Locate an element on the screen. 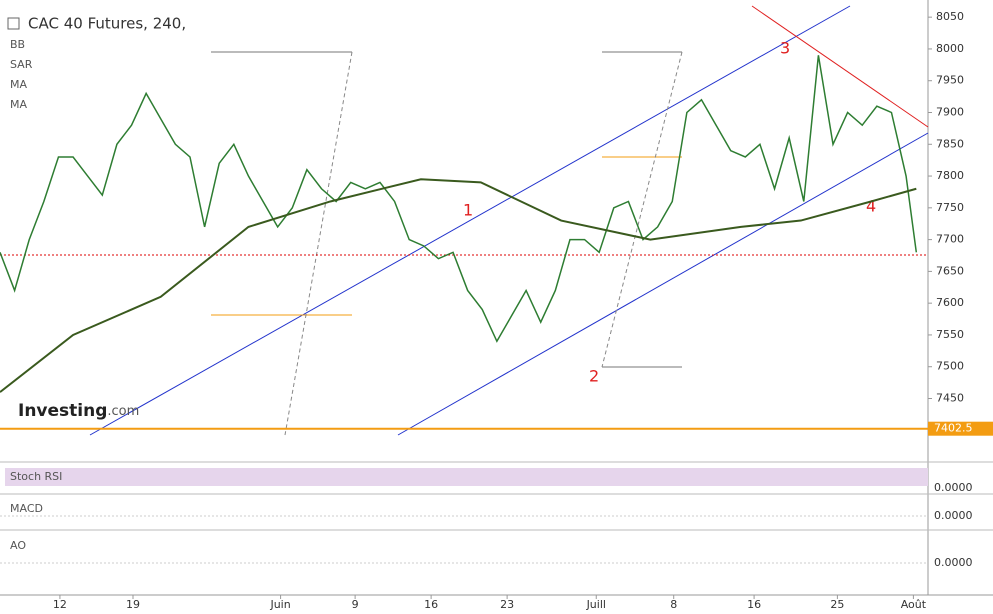 The height and width of the screenshot is (614, 993). y-tick-label: 7700 is located at coordinates (950, 239).